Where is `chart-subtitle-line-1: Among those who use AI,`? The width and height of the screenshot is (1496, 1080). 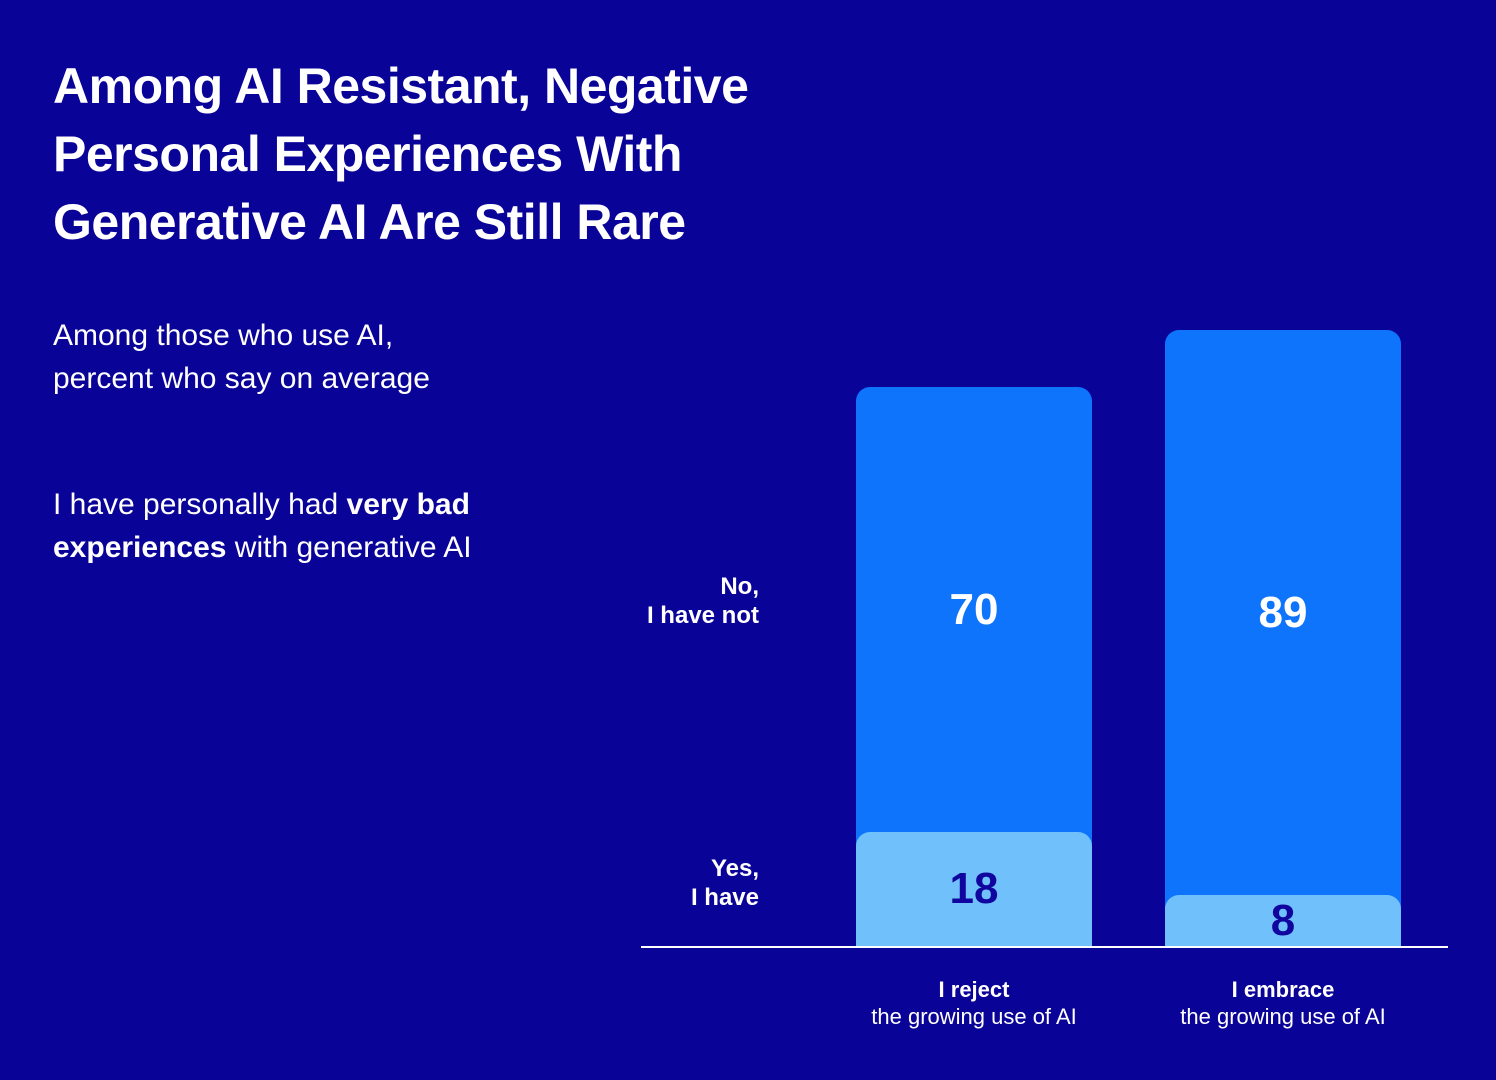 chart-subtitle-line-1: Among those who use AI, is located at coordinates (223, 335).